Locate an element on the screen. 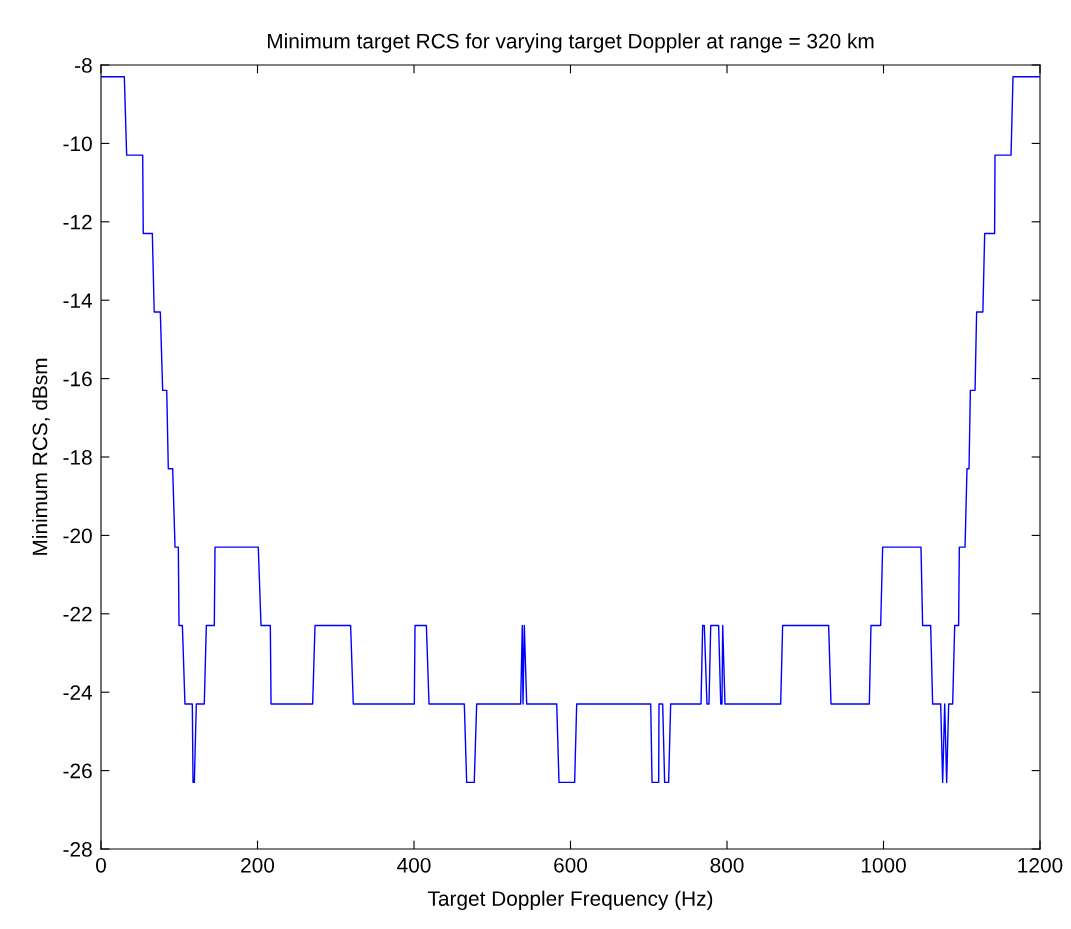 The width and height of the screenshot is (1071, 929). x-tick-label: 1000 is located at coordinates (883, 865).